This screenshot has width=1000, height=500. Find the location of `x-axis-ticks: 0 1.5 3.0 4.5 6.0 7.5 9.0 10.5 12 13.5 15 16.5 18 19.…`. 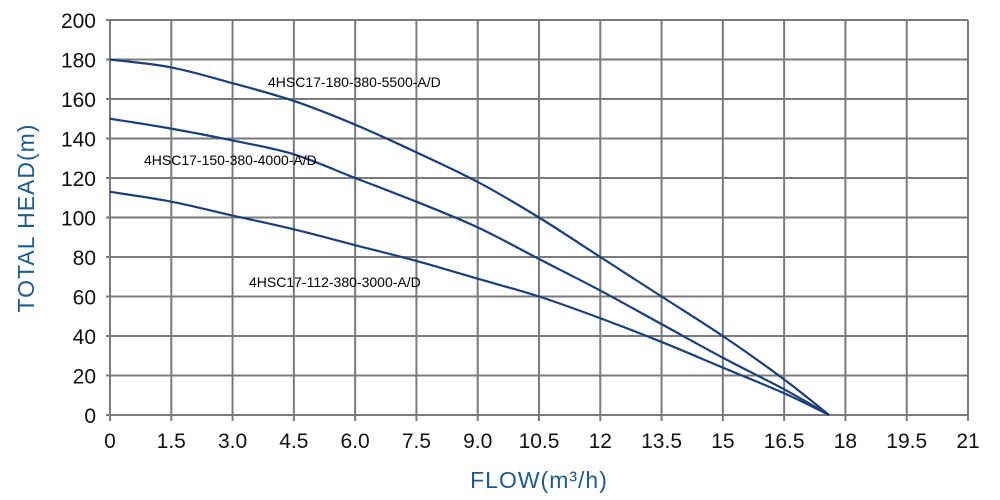

x-axis-ticks: 0 1.5 3.0 4.5 6.0 7.5 9.0 10.5 12 13.5 15 16.5 18 19.… is located at coordinates (542, 441).